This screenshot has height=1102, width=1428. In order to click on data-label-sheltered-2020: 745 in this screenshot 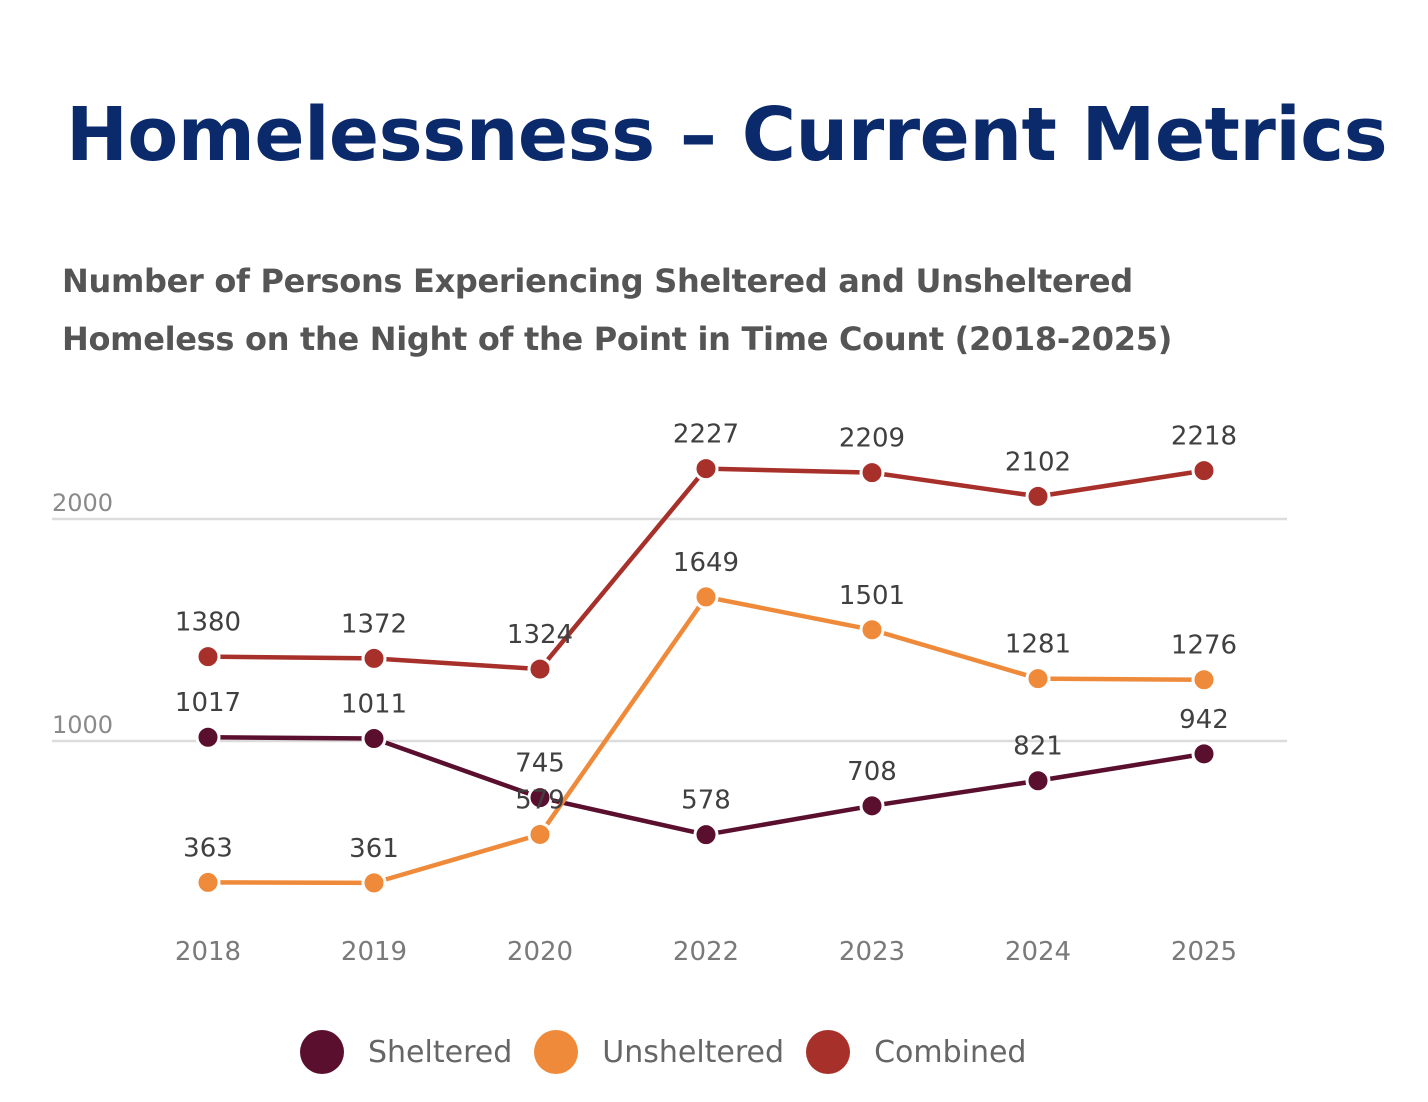, I will do `click(540, 764)`.